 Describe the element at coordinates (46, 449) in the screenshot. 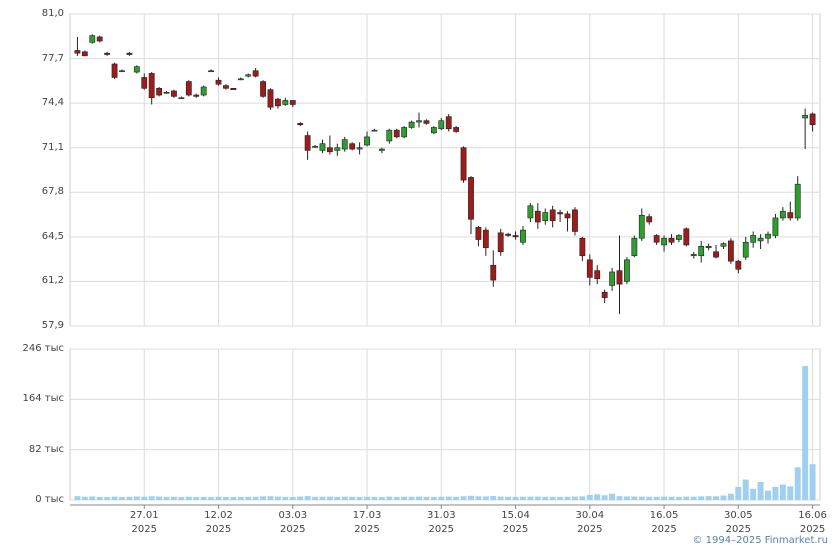

I see `y-tick-label: 82 тыс` at that location.